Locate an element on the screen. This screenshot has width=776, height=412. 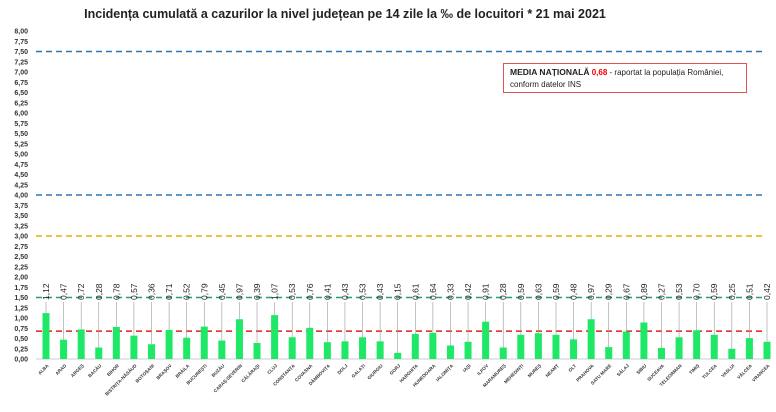
x-tick-label: BISTRIȚA-NĂSĂUD is located at coordinates (120, 379).